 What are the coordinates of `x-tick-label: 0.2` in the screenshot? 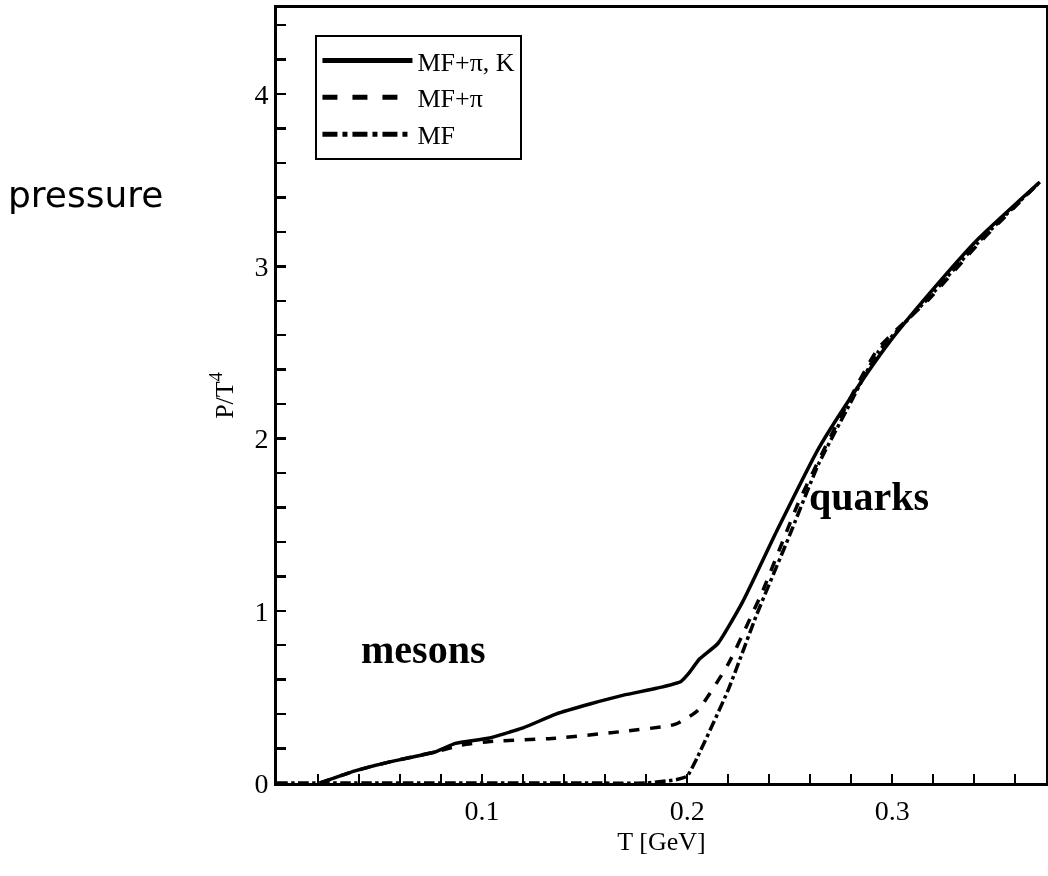 It's located at (687, 810).